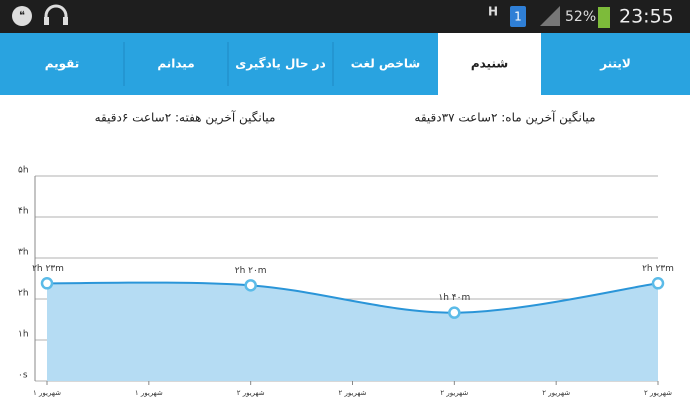 This screenshot has width=690, height=418. What do you see at coordinates (23, 253) in the screenshot?
I see `y-tick-label: ۳h` at bounding box center [23, 253].